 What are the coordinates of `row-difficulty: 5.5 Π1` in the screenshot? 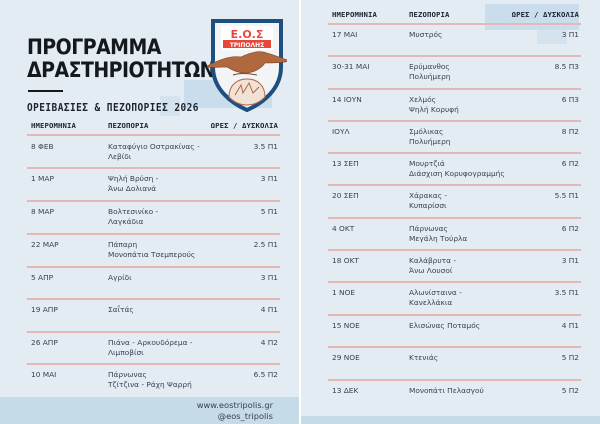 It's located at (566, 195).